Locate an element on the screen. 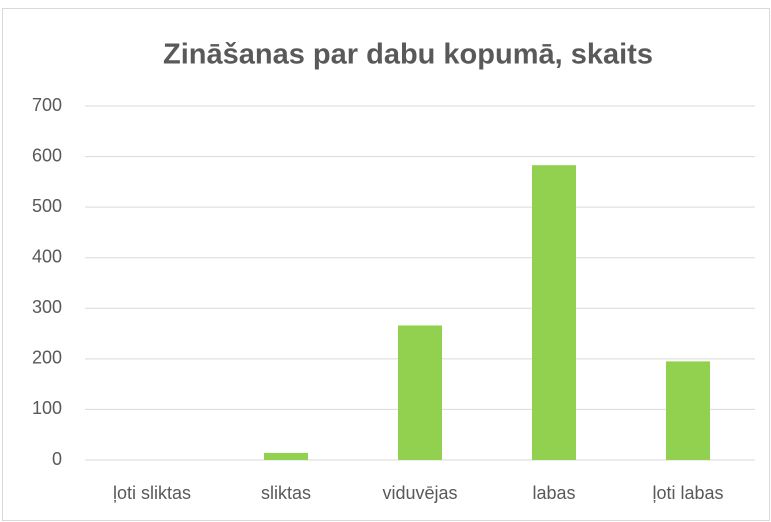 This screenshot has width=771, height=522. y-tick-label: 100 is located at coordinates (47, 408).